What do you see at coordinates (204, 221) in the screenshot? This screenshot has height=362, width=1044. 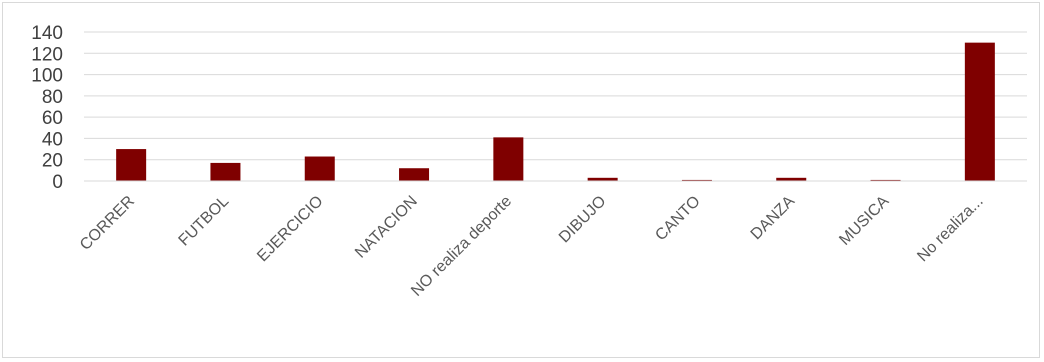 I see `x-tick-label: FUTBOL` at bounding box center [204, 221].